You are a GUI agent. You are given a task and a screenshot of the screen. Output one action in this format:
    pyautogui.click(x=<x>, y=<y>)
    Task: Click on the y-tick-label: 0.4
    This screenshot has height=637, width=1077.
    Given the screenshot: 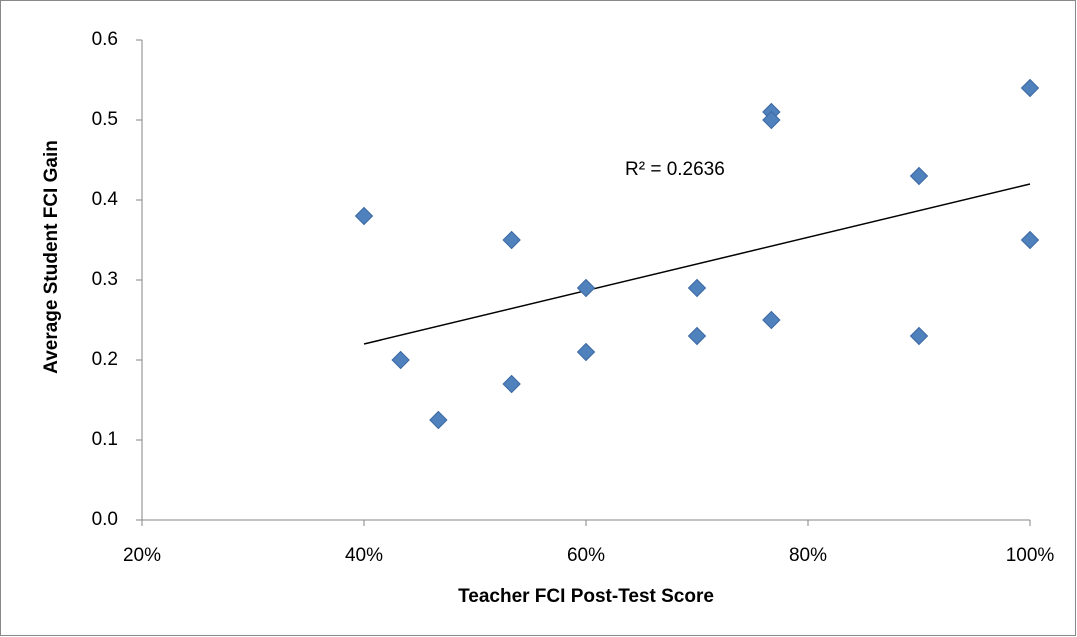 What is the action you would take?
    pyautogui.click(x=105, y=199)
    